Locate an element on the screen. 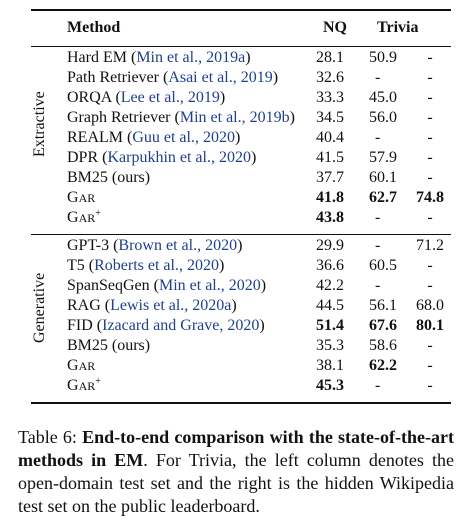 Image resolution: width=465 pixels, height=532 pixels. citation-link: Min et al., 2019a is located at coordinates (191, 57).